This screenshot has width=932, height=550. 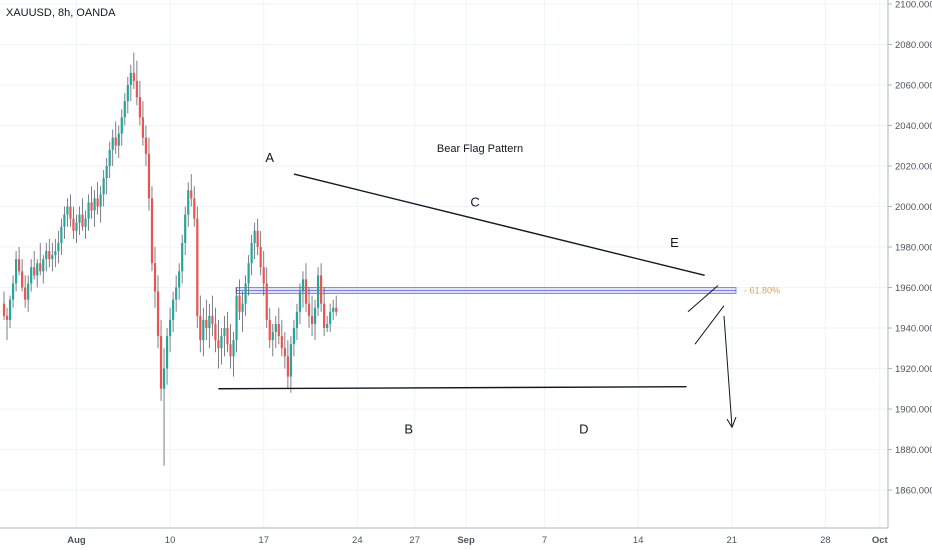 I want to click on projection-arrow, so click(x=728, y=371).